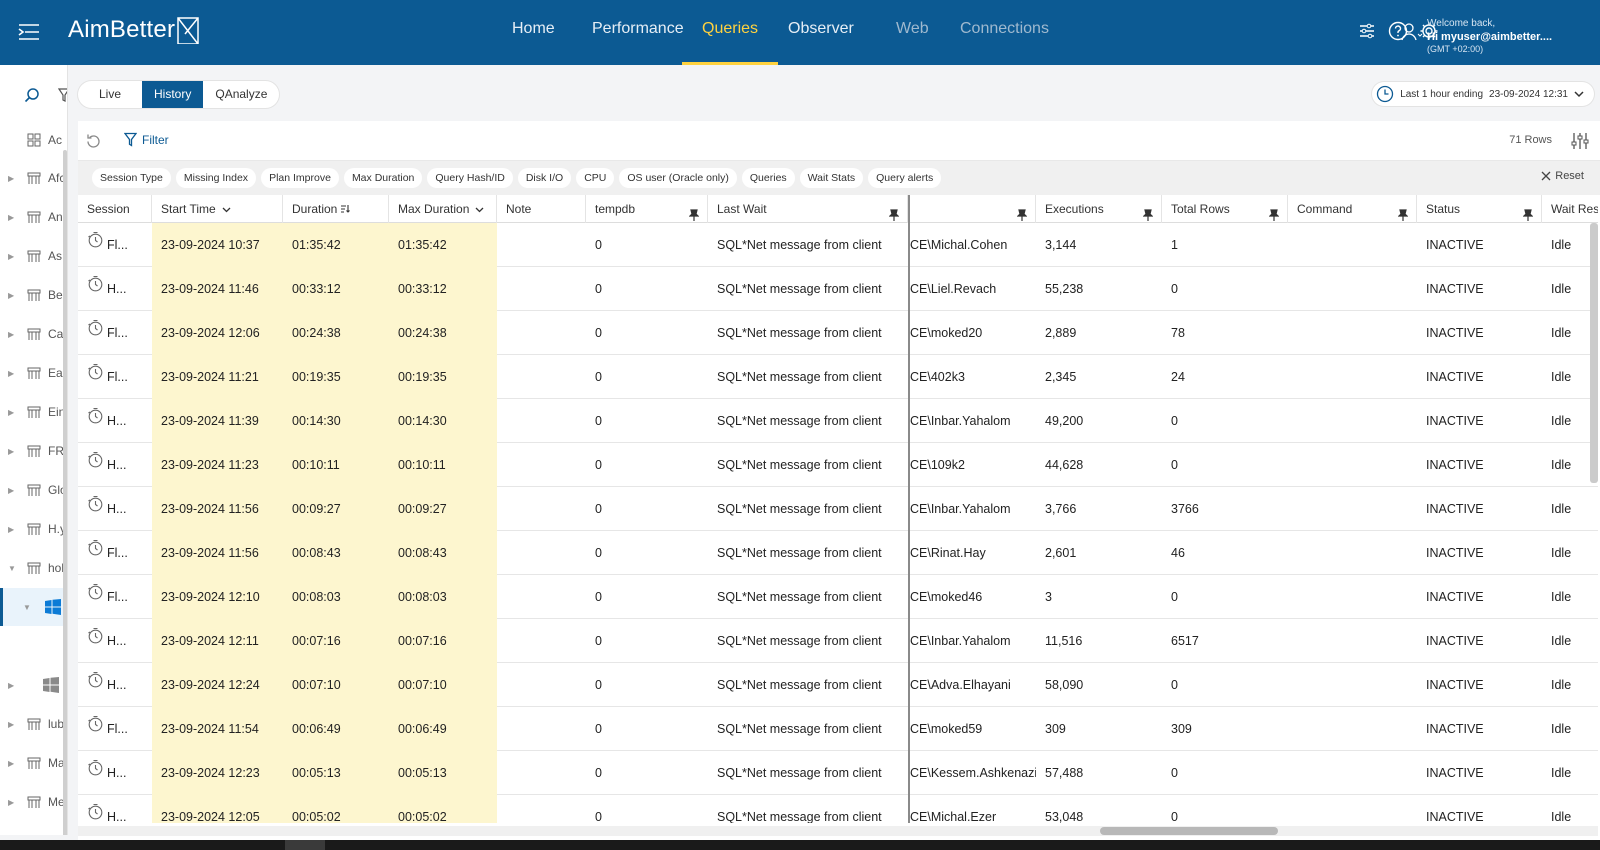  Describe the element at coordinates (110, 94) in the screenshot. I see `tab-live: Live` at that location.